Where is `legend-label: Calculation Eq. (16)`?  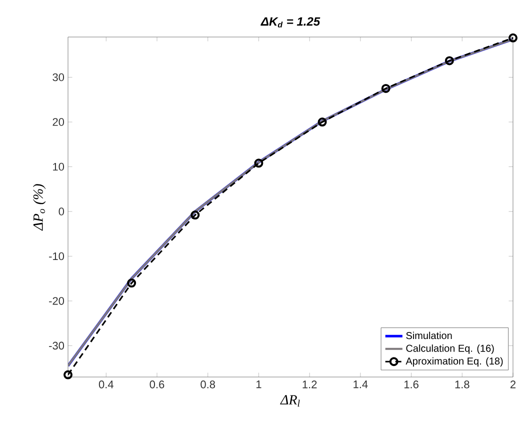
legend-label: Calculation Eq. (16) is located at coordinates (450, 349).